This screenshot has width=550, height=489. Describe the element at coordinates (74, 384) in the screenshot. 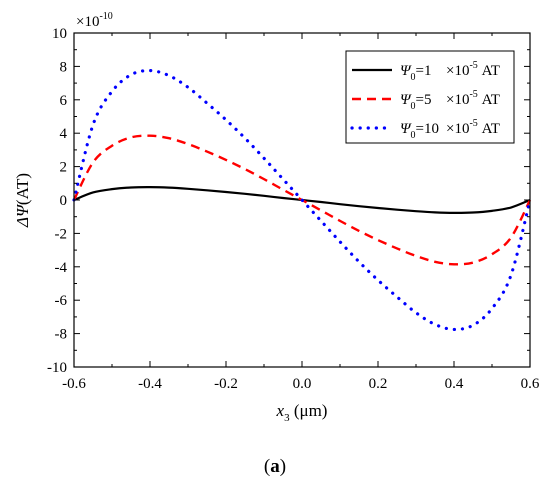

I see `x-tick-label: -0.6` at that location.